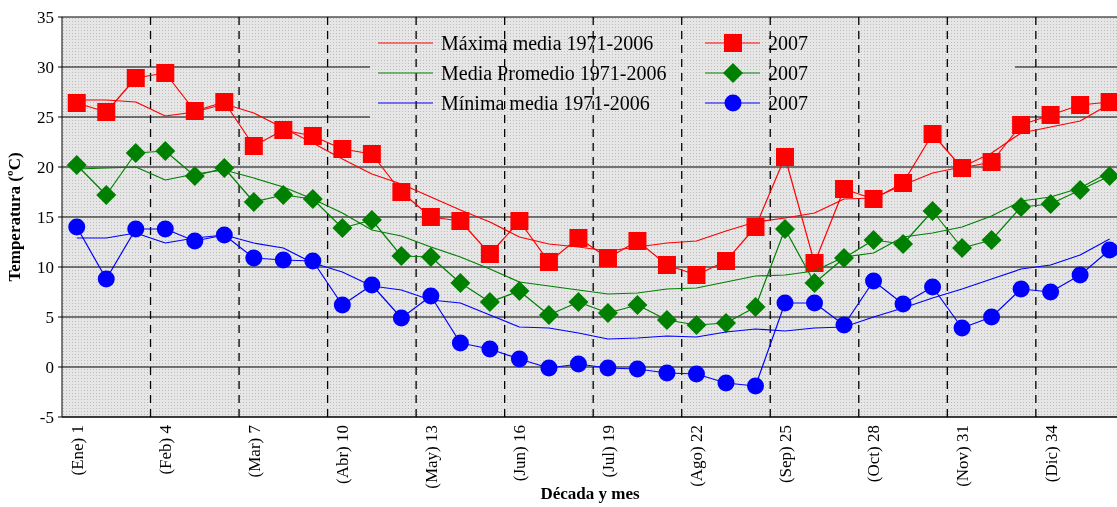 The image size is (1117, 507). I want to click on y-tick-label: 5, so click(49, 317).